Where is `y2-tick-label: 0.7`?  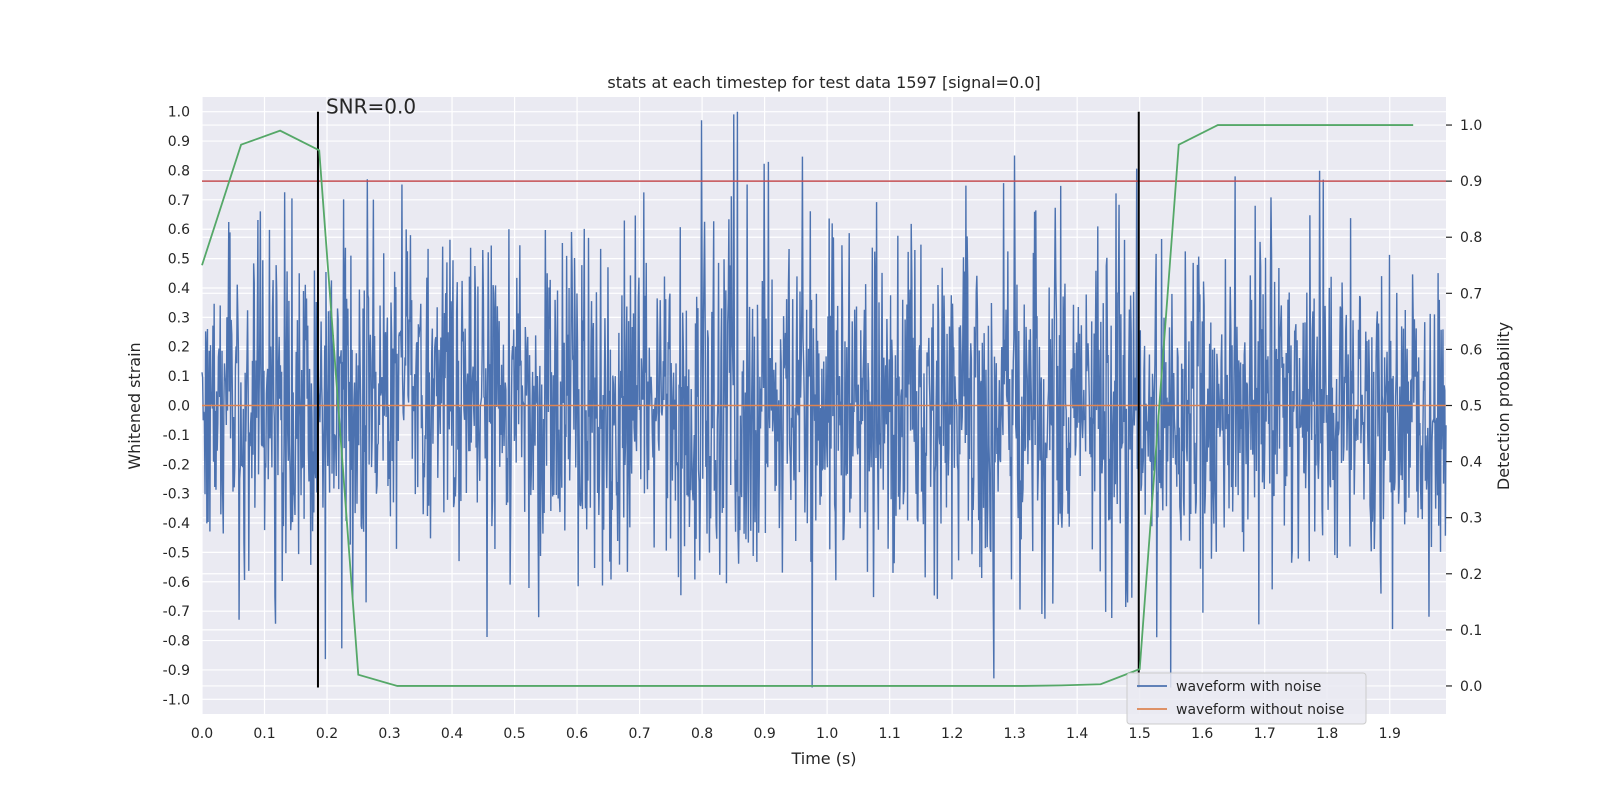
y2-tick-label: 0.7 is located at coordinates (1471, 294).